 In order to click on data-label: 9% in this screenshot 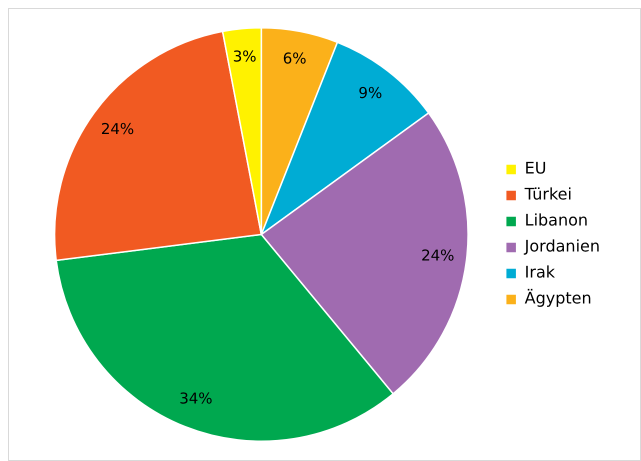, I will do `click(370, 93)`.